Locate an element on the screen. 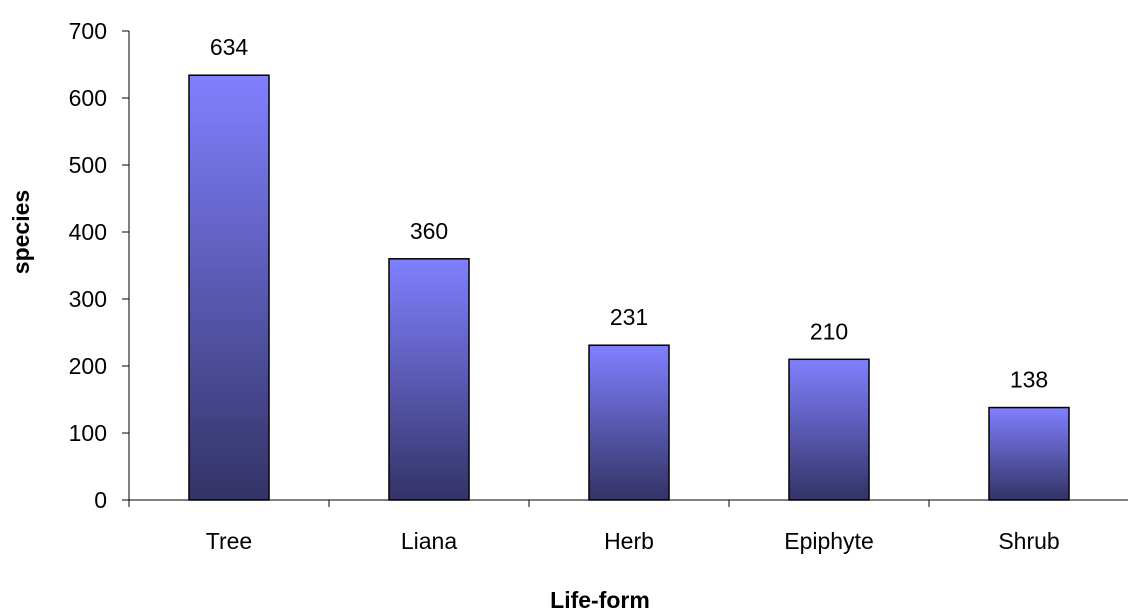  y-tick-label: 700 is located at coordinates (88, 31).